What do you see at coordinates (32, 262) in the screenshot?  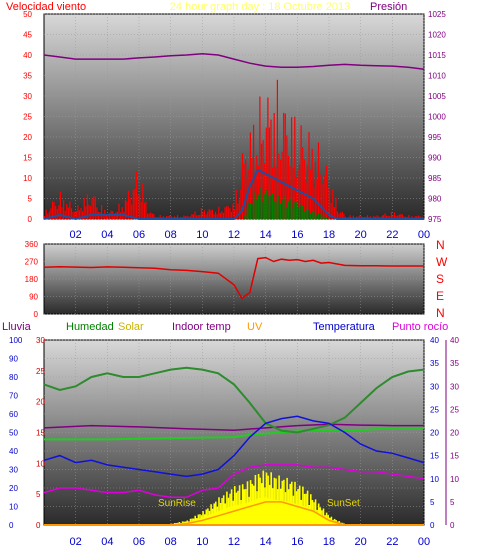 I see `direction-tick-label: 270` at bounding box center [32, 262].